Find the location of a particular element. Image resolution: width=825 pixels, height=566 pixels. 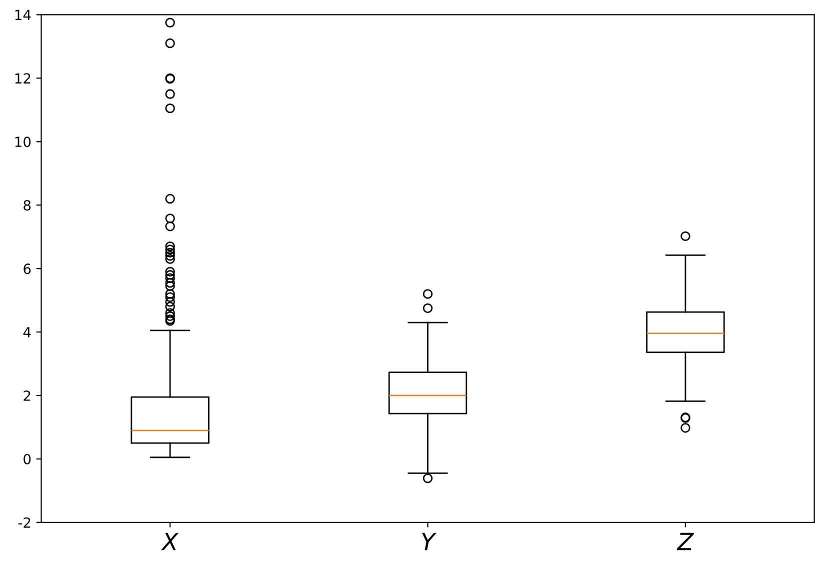

y-tick-label: 14 is located at coordinates (23, 15).